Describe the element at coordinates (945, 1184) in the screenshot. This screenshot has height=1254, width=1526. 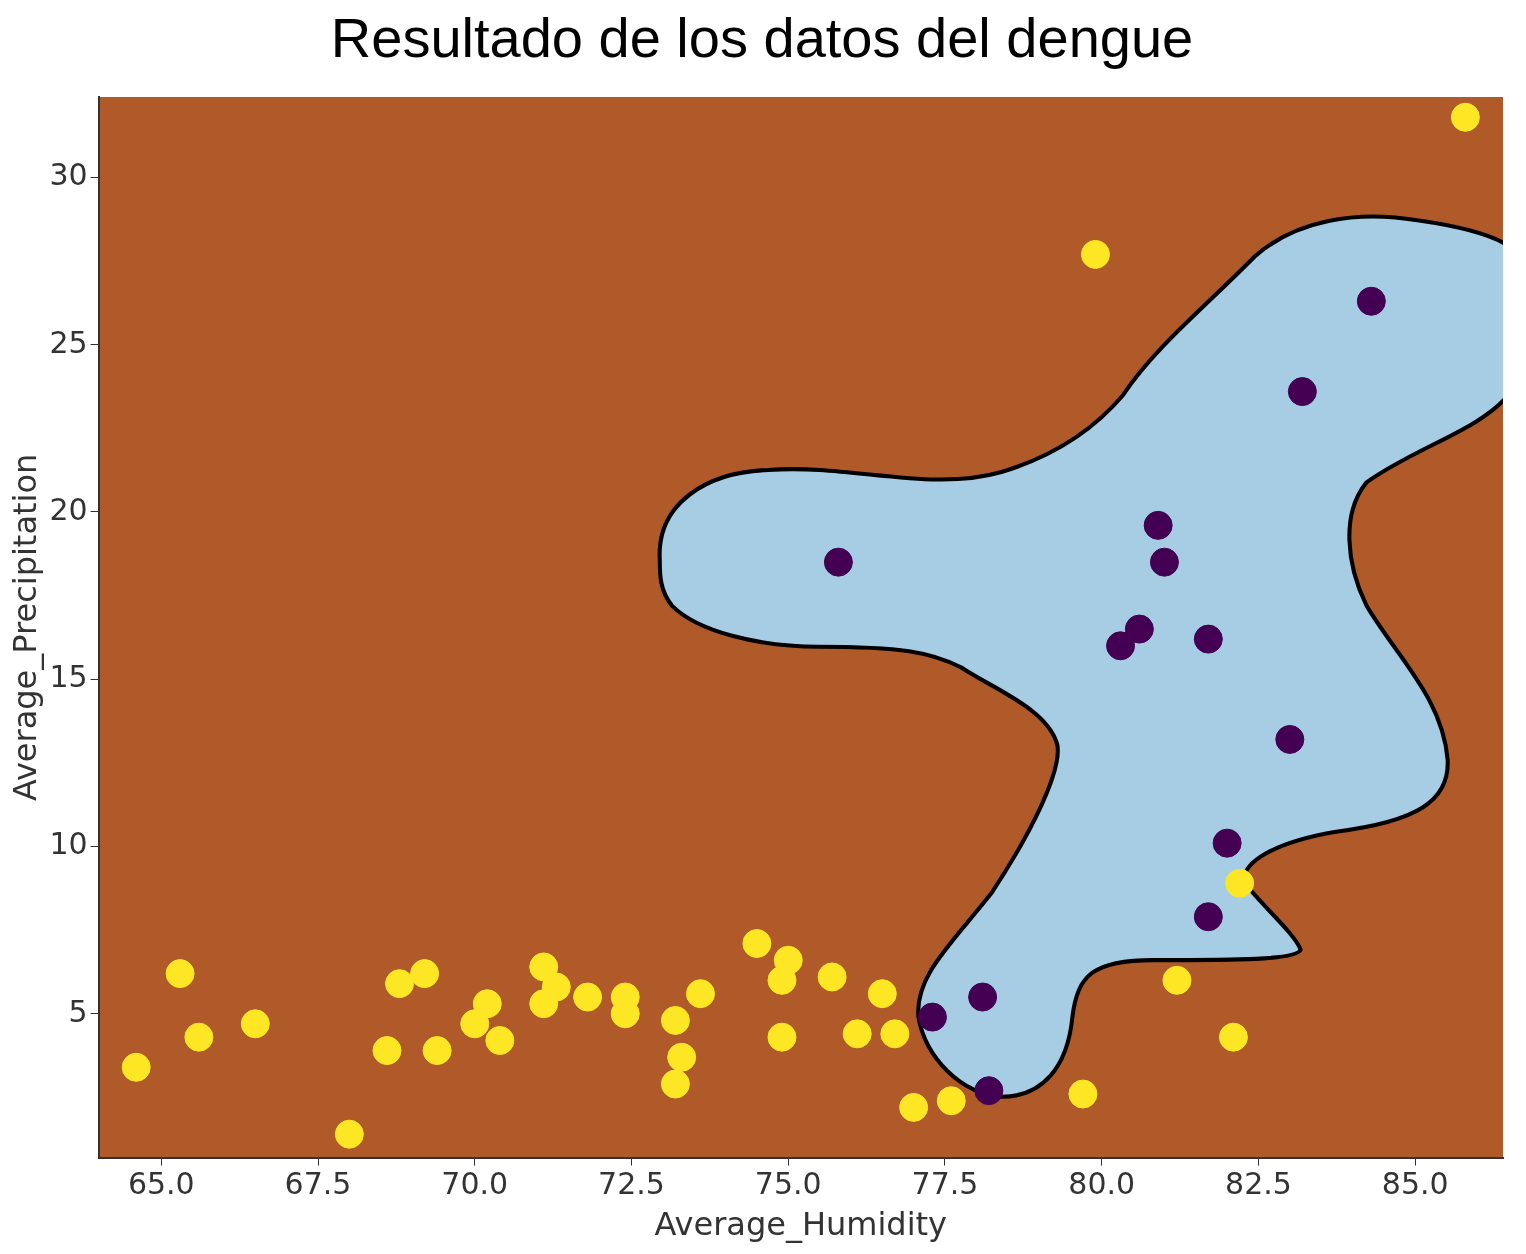
I see `x-tick-label: 77.5` at that location.